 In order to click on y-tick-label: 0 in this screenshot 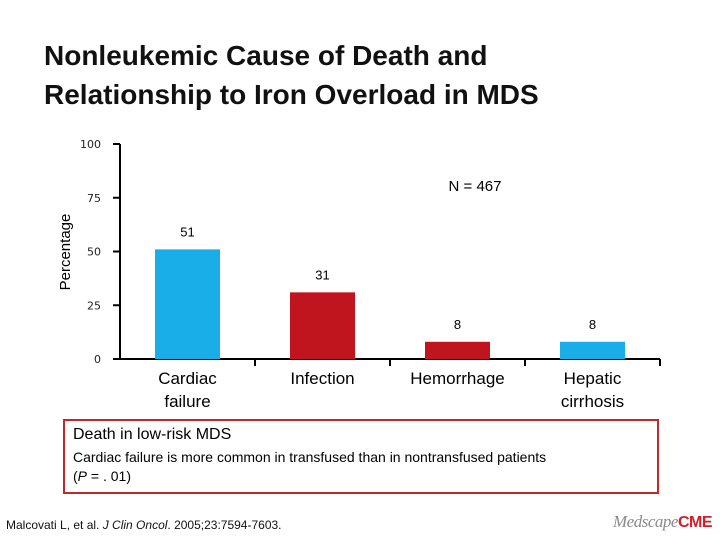, I will do `click(97, 359)`.